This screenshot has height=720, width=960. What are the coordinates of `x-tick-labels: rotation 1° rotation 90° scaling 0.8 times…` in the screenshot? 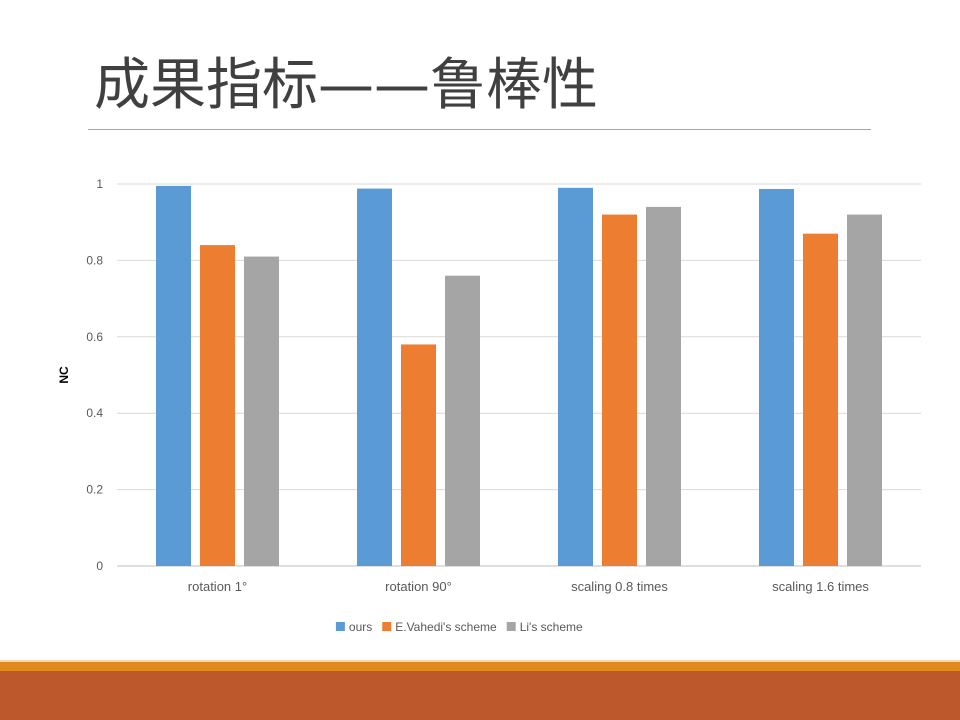 It's located at (529, 586).